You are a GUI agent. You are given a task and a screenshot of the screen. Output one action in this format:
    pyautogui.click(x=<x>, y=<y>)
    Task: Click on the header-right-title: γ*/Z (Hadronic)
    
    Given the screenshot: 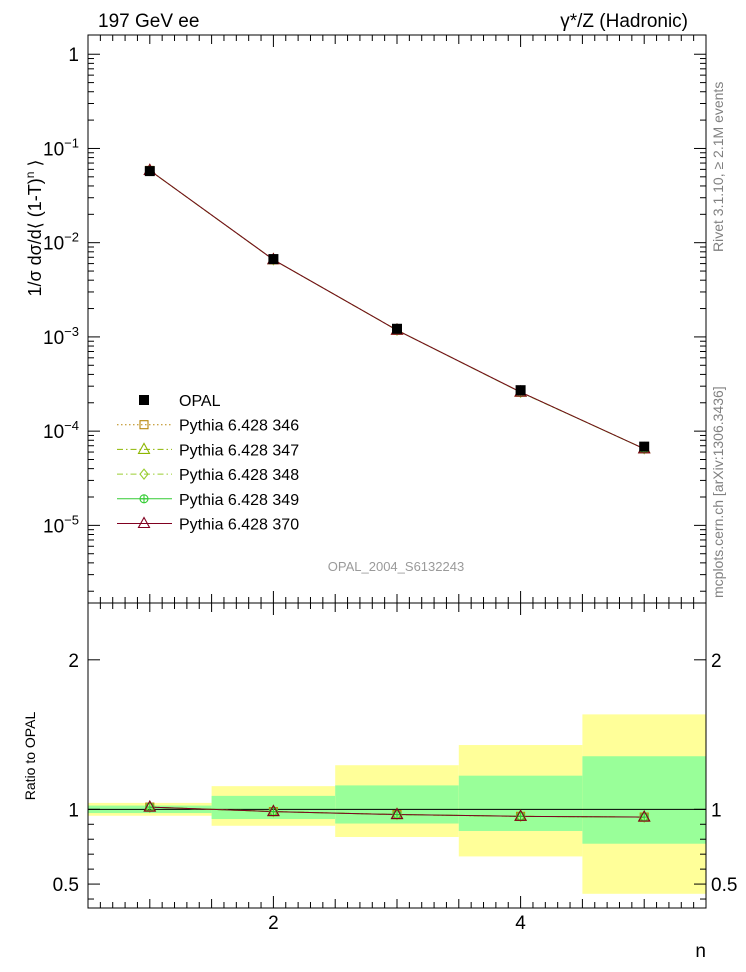 What is the action you would take?
    pyautogui.click(x=624, y=21)
    